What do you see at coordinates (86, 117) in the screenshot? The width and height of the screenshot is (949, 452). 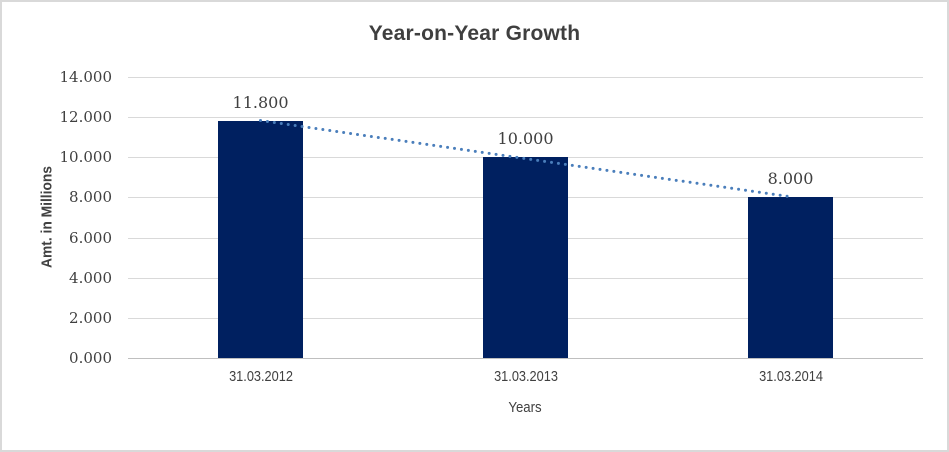 I see `y-tick-label: 12.000` at bounding box center [86, 117].